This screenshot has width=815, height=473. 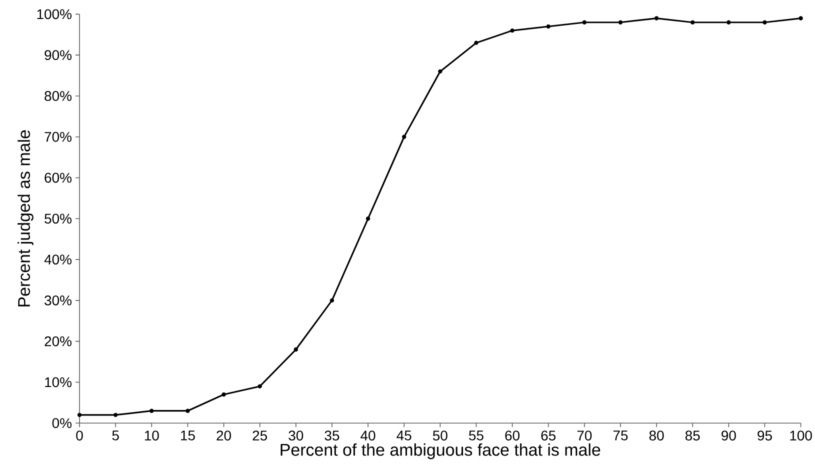 I want to click on y-tick-label: 10%, so click(x=58, y=382).